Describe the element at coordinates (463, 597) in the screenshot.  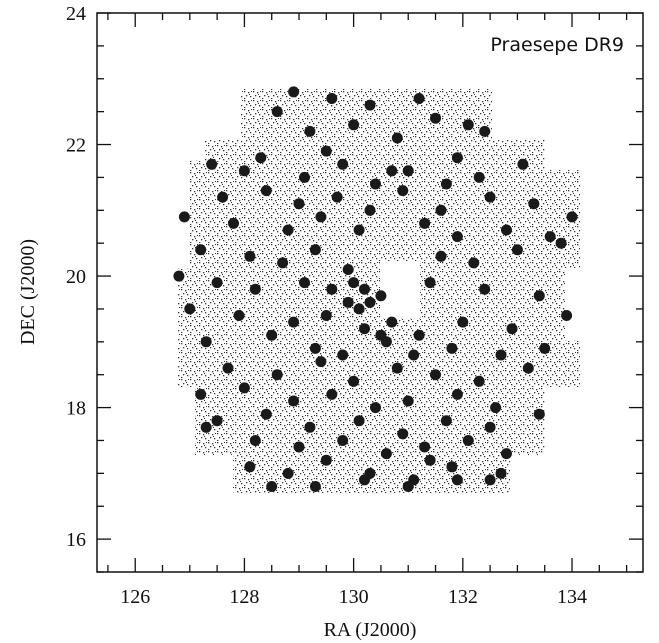
I see `x-tick-label: 132` at that location.